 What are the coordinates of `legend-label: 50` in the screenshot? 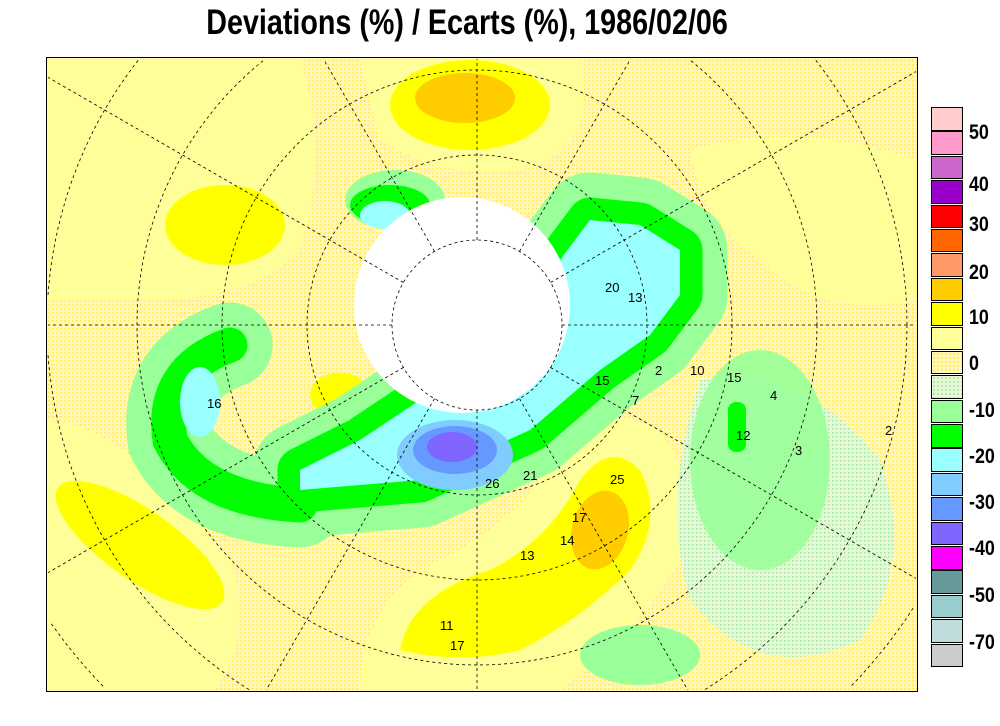 It's located at (979, 132).